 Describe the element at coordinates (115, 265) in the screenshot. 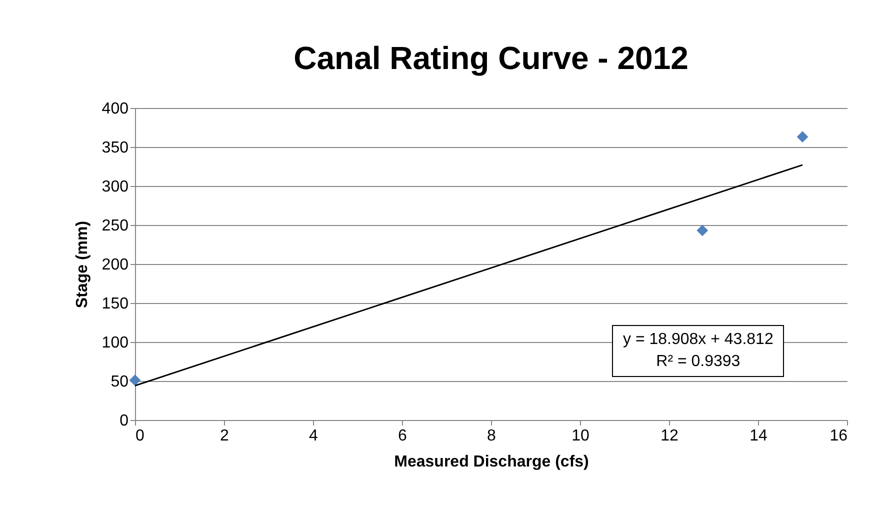

I see `y-tick-label: 200` at that location.